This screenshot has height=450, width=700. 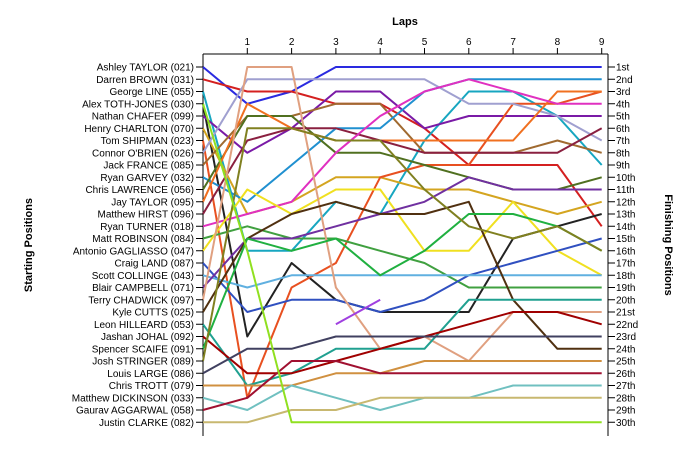 What do you see at coordinates (625, 202) in the screenshot?
I see `finish-position-label: 12th` at bounding box center [625, 202].